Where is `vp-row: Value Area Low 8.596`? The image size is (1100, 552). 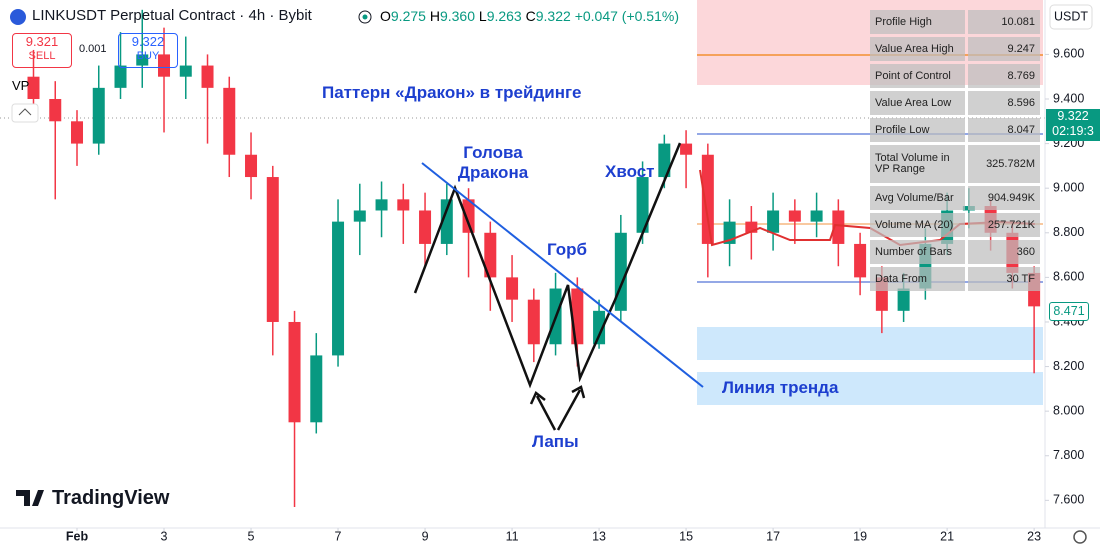 vp-row: Value Area Low 8.596 is located at coordinates (956, 103).